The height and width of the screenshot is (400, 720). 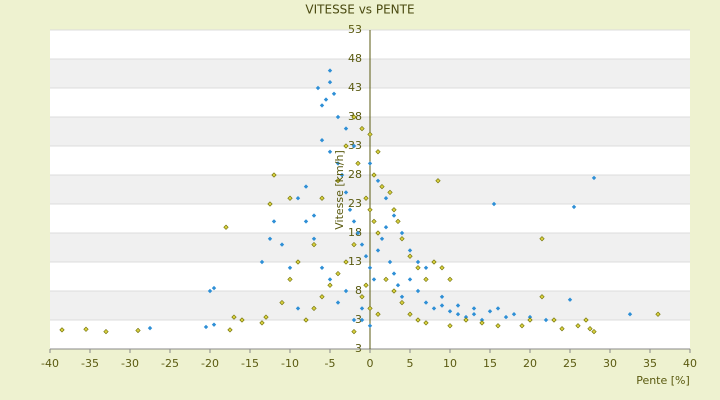 What do you see at coordinates (410, 363) in the screenshot?
I see `x-tick-label: 5` at bounding box center [410, 363].